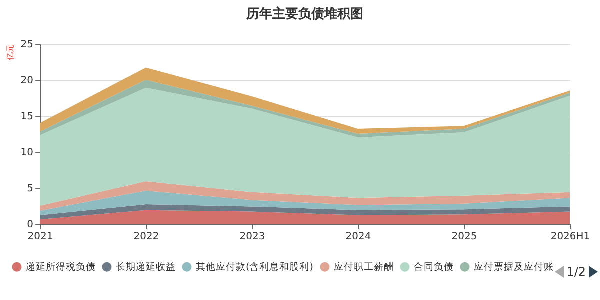  Describe the element at coordinates (27, 45) in the screenshot. I see `y-tick-label: 25` at that location.